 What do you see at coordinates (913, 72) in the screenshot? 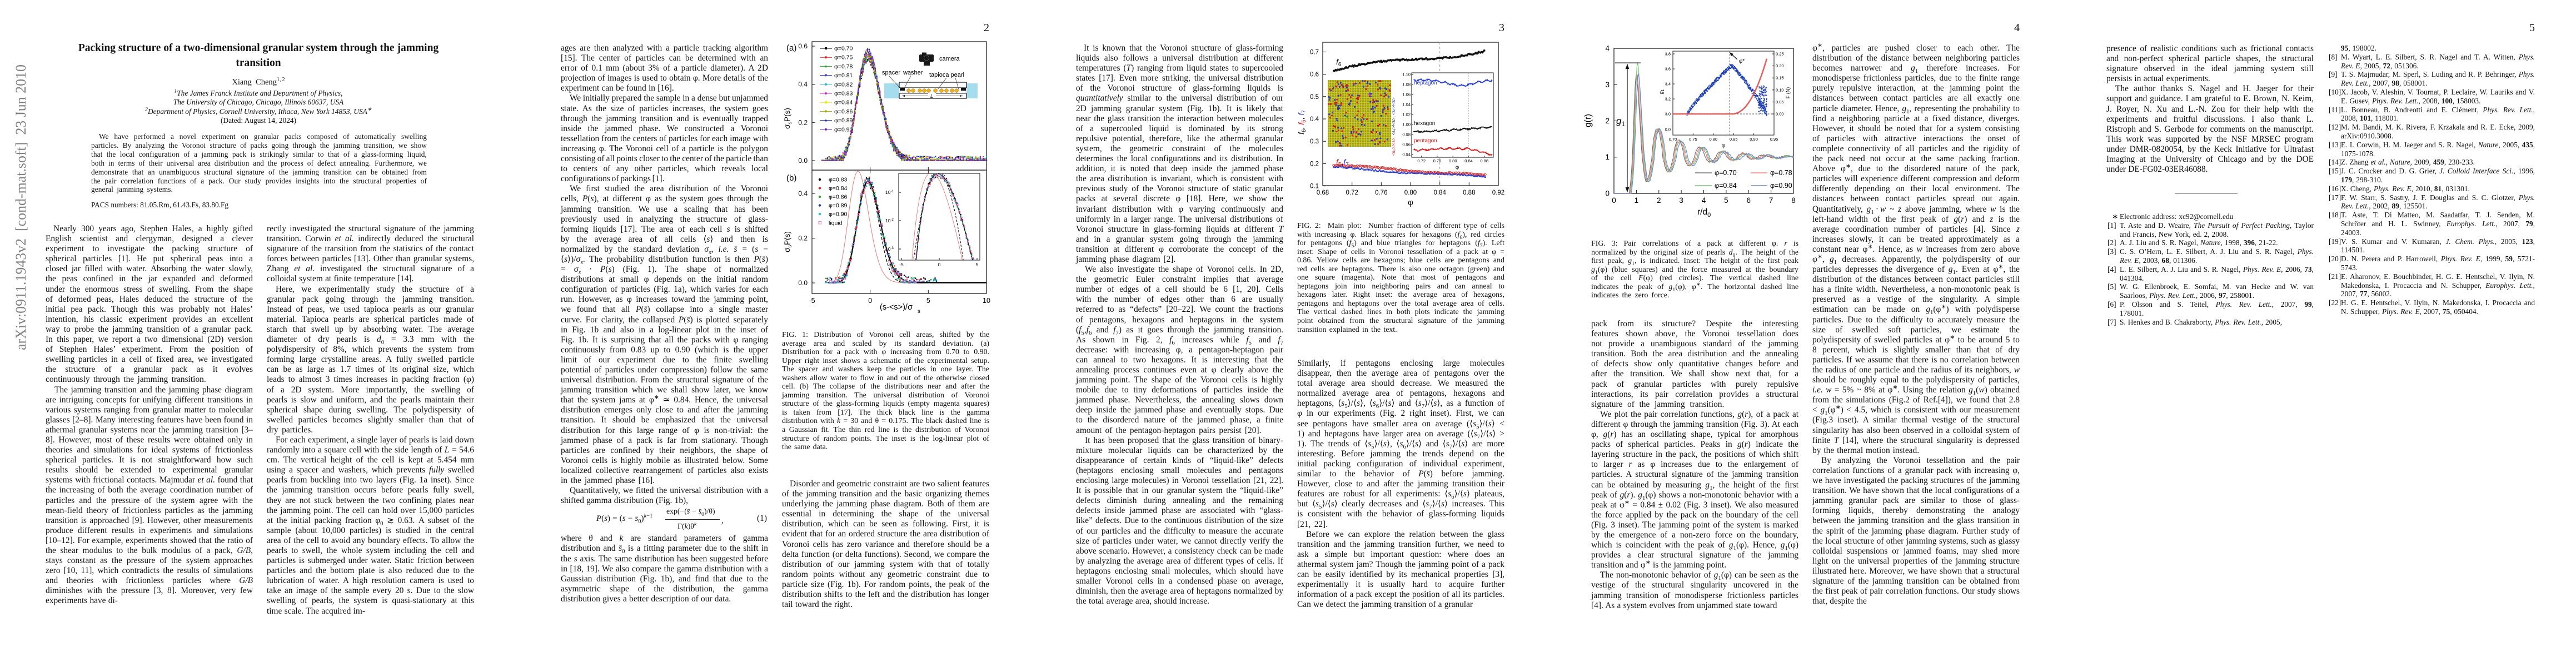
I see `svg-text: washer` at bounding box center [913, 72].